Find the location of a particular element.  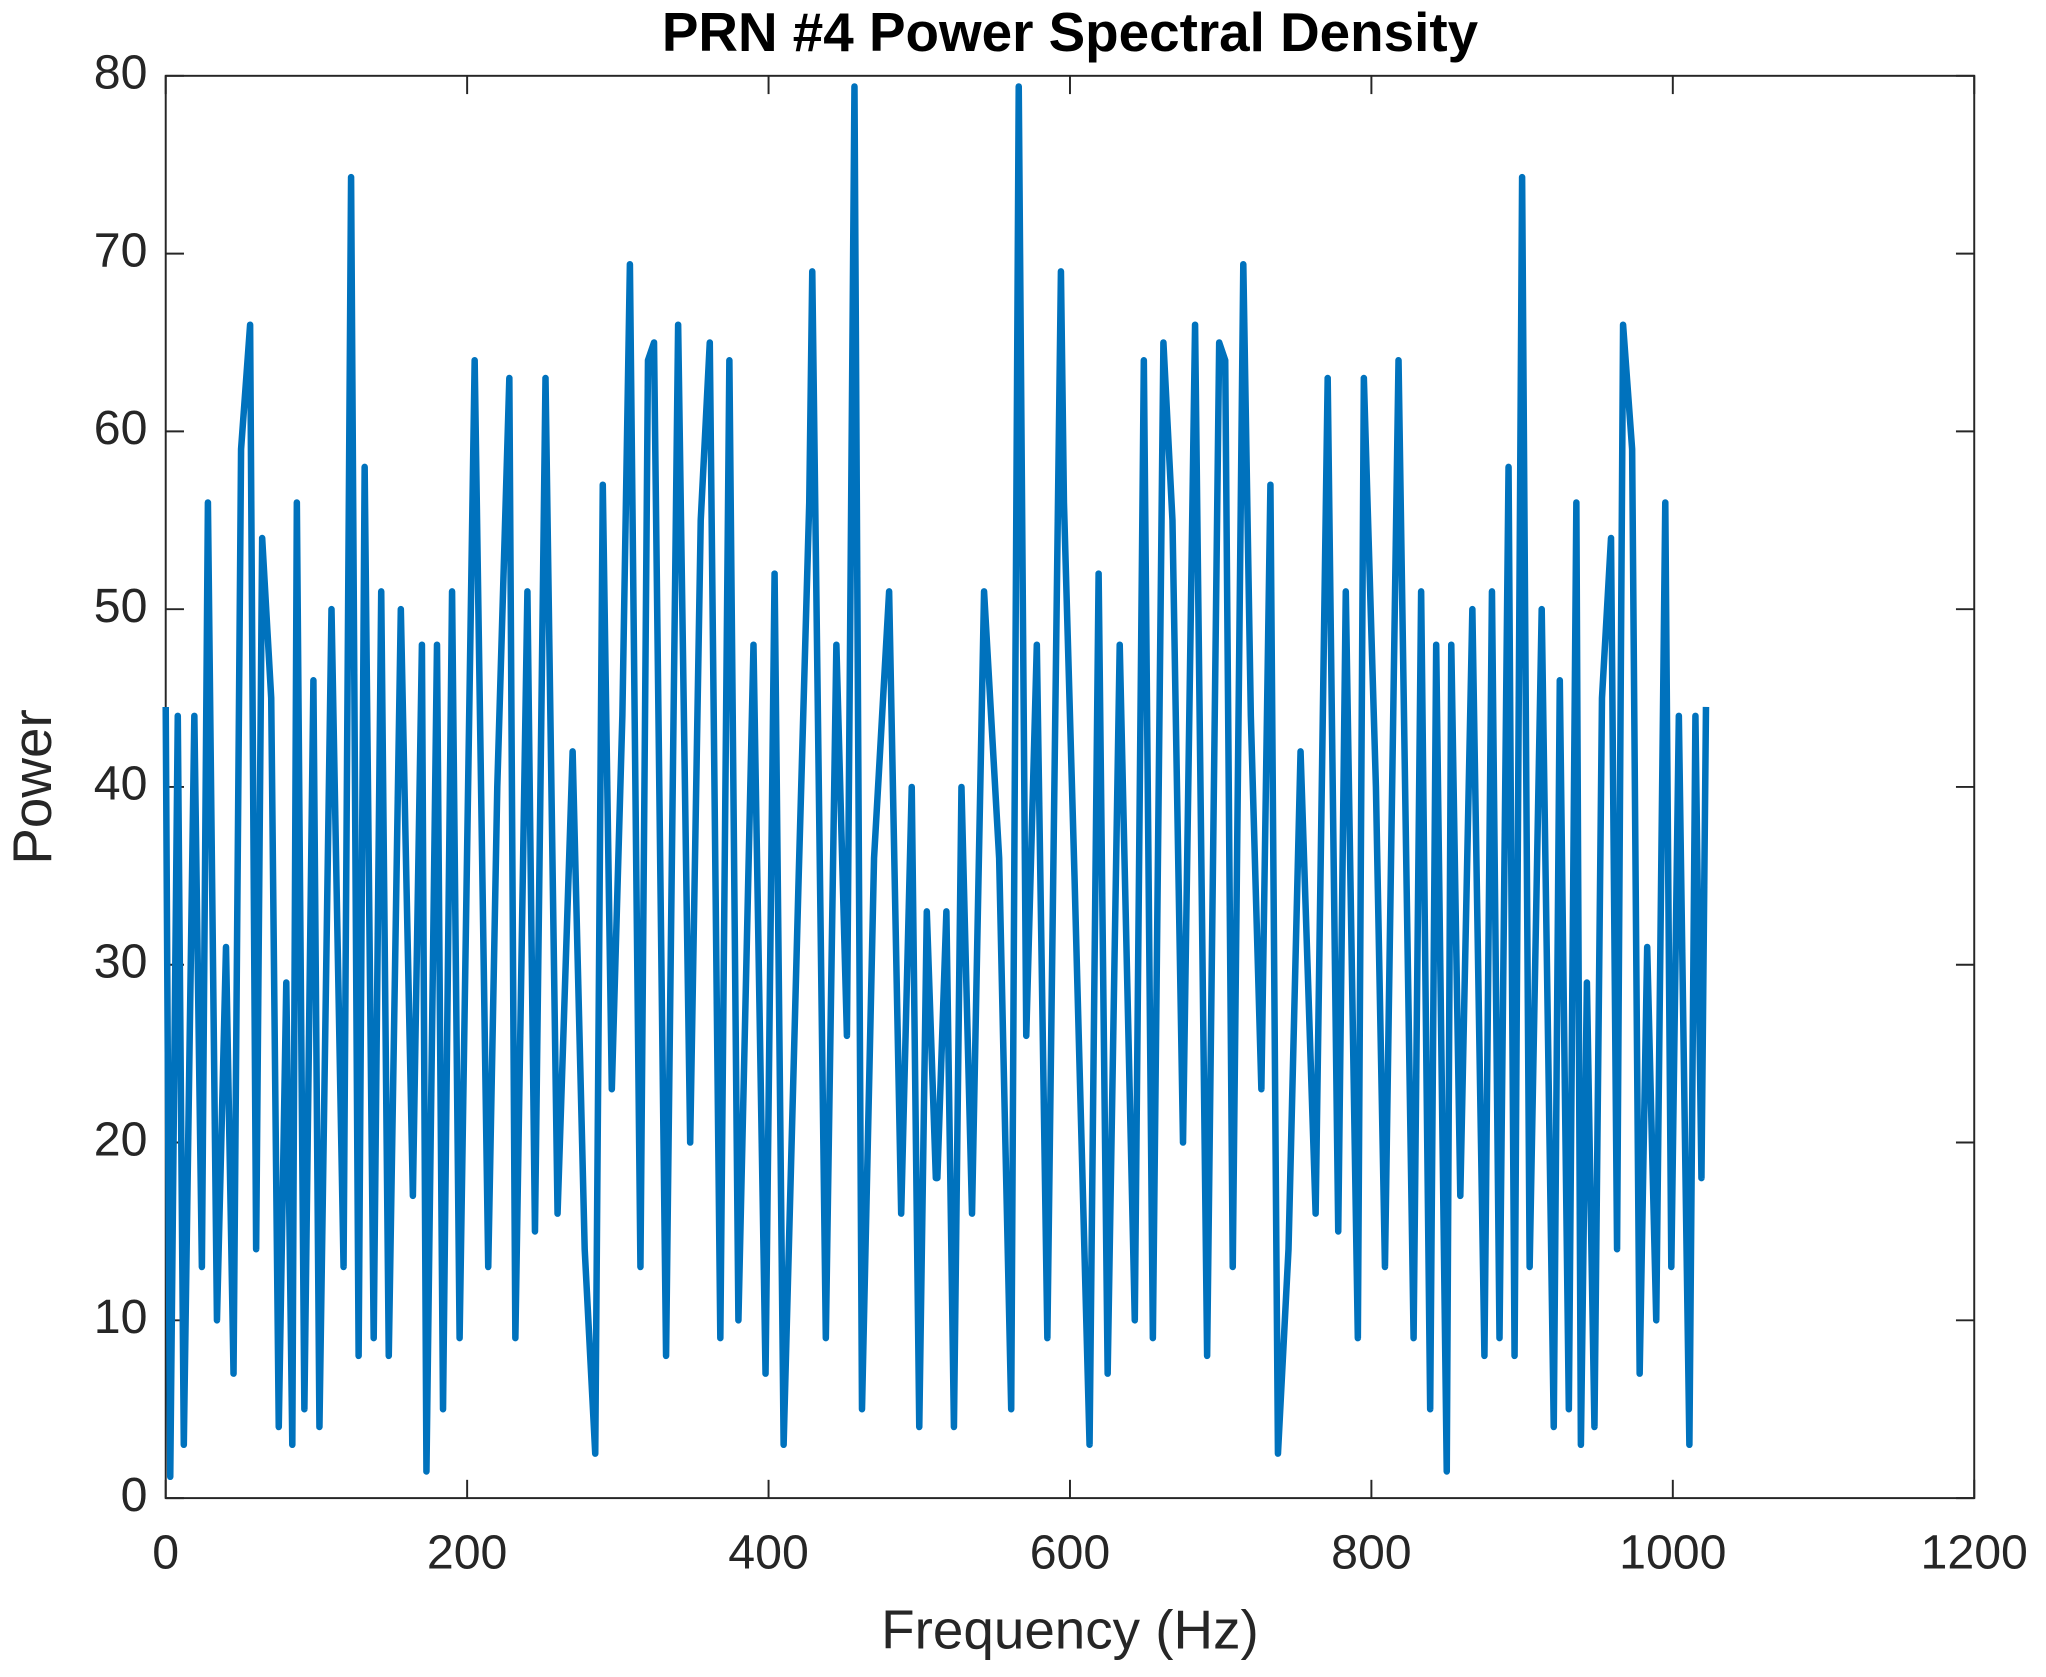

x-tick-label: 600 is located at coordinates (1070, 1552).